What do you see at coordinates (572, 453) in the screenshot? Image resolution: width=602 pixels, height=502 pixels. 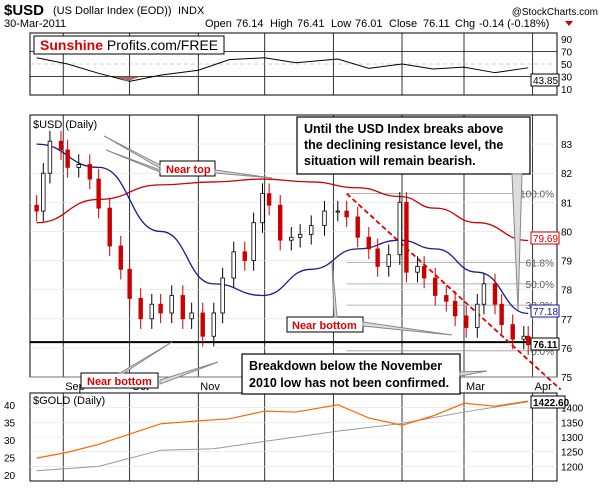 I see `gold-right-tick: 1250` at bounding box center [572, 453].